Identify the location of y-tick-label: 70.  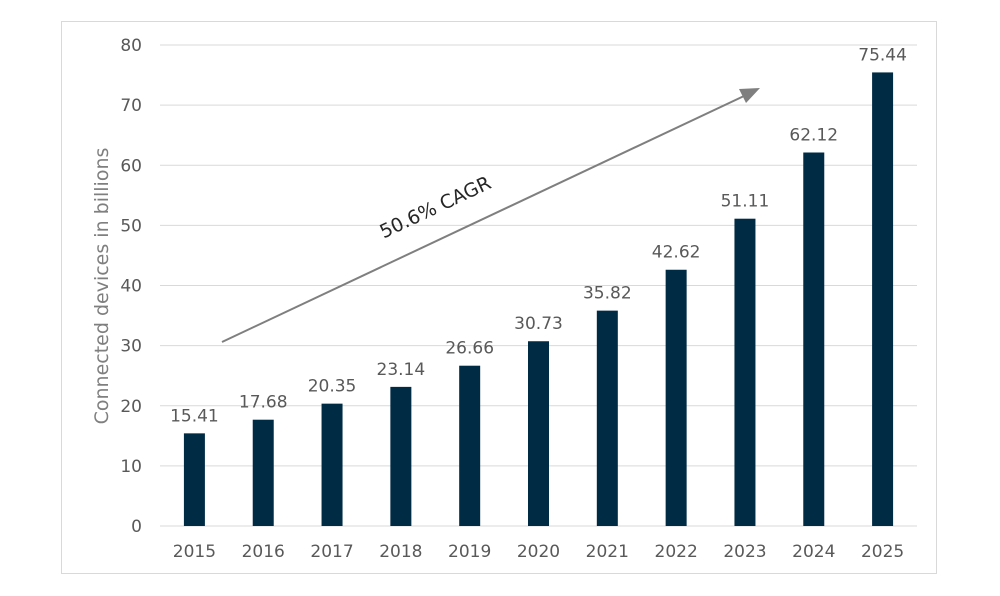
(131, 106).